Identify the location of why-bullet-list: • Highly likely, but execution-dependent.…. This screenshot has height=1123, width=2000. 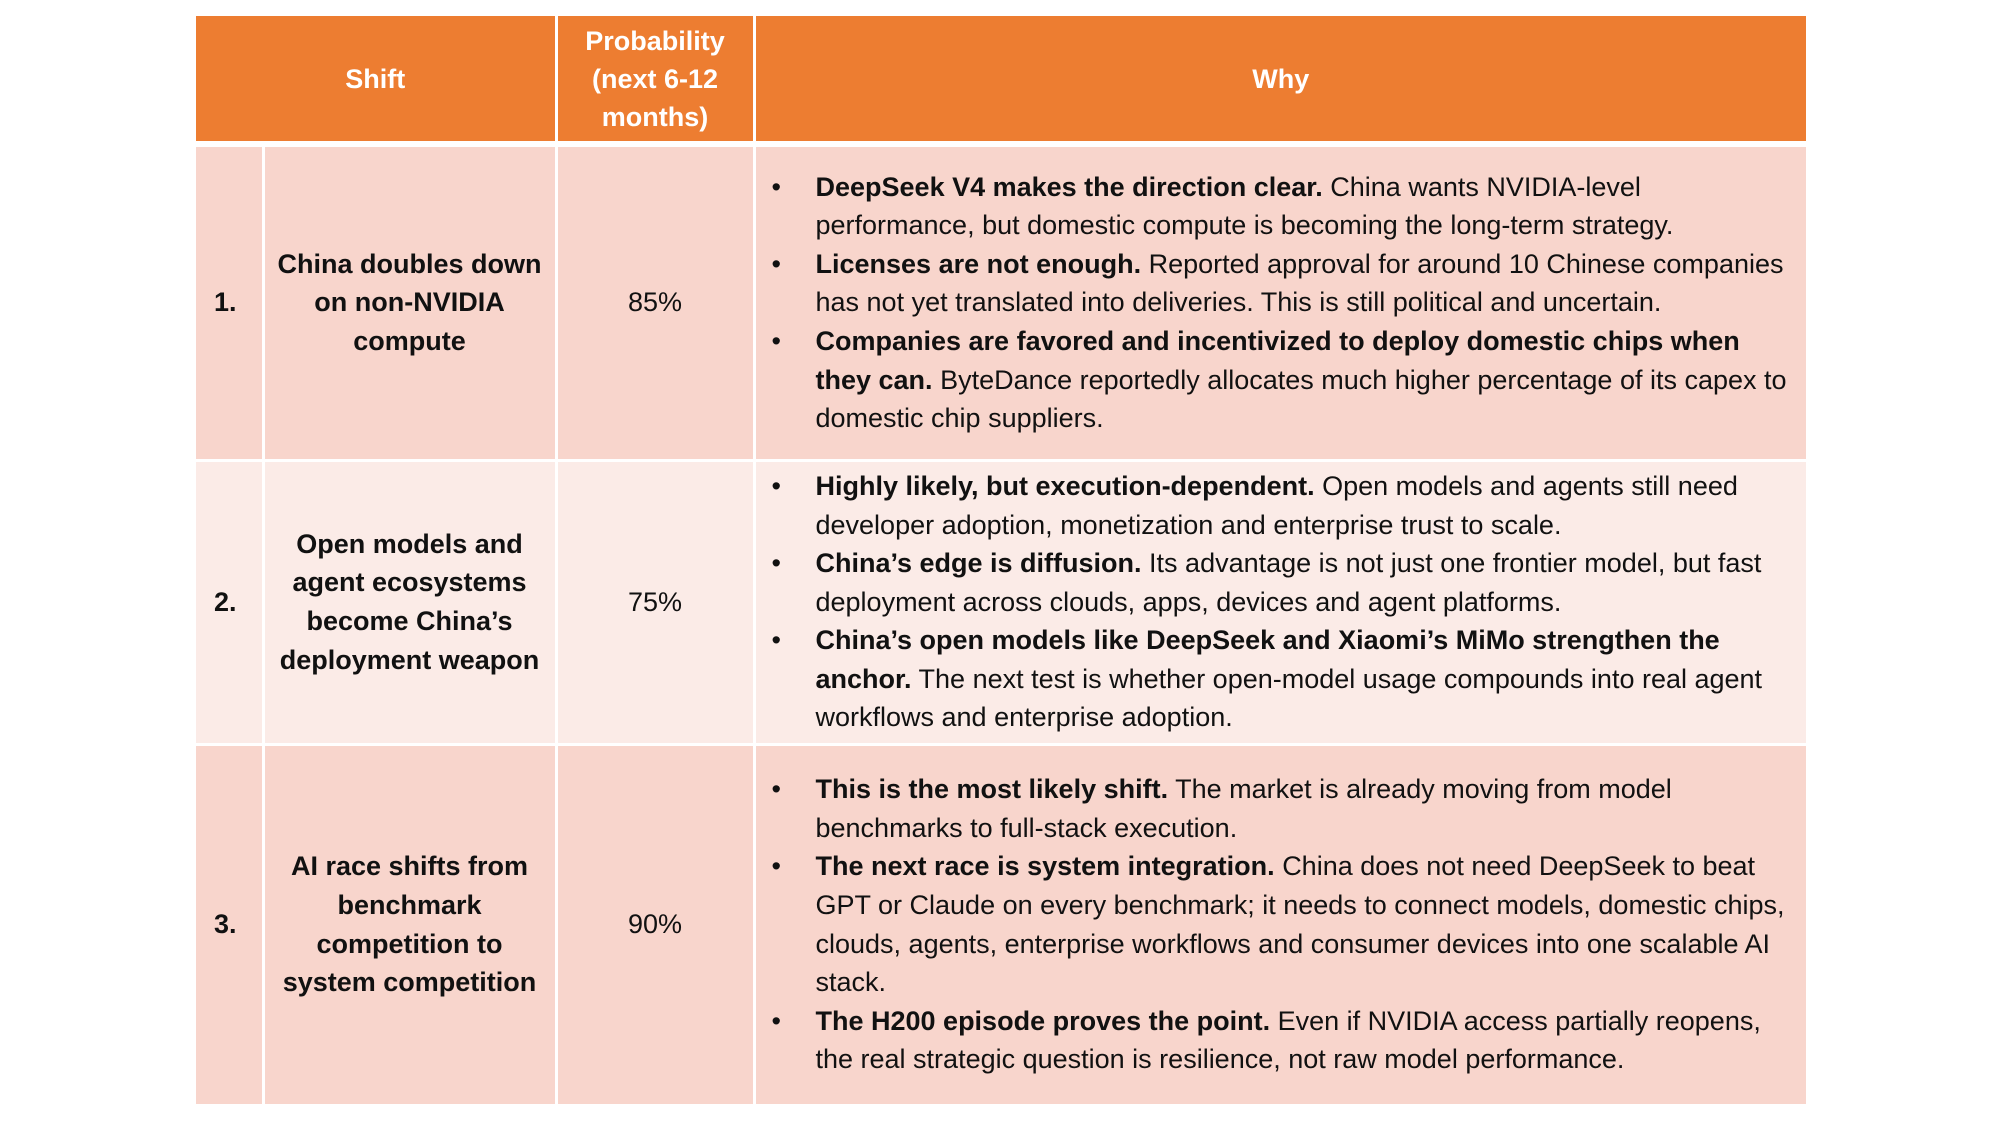
(1276, 602).